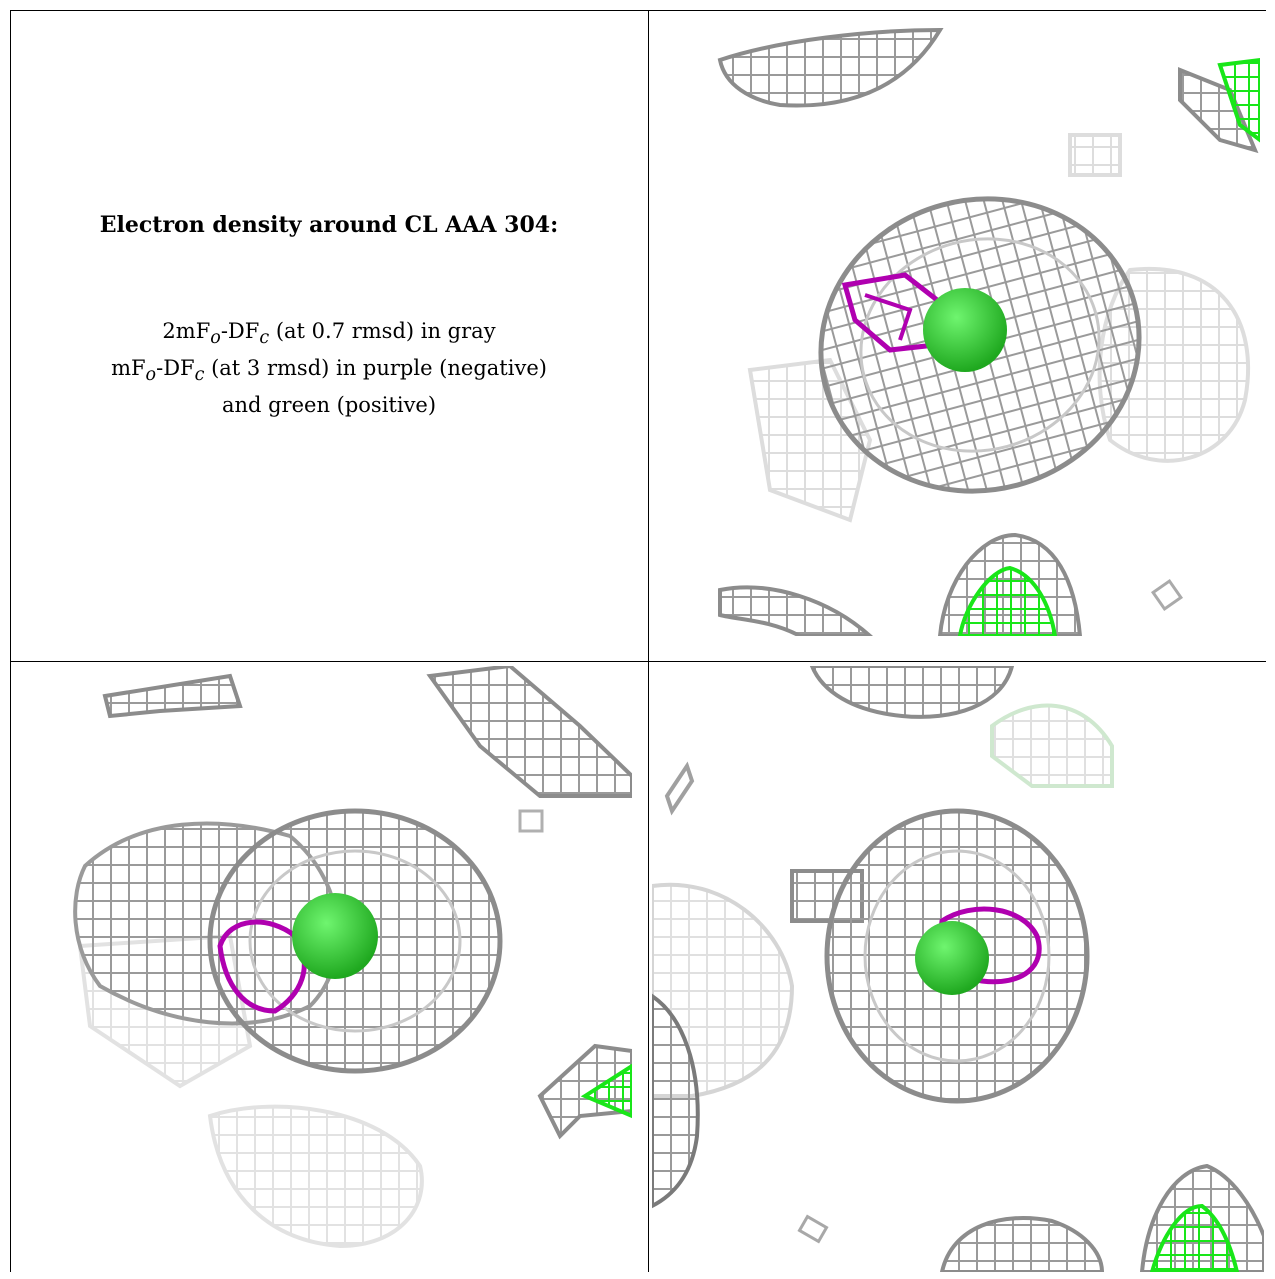 This screenshot has height=1279, width=1275. What do you see at coordinates (329, 371) in the screenshot?
I see `legend-line-mfo-dfc: mFo-DFc (at 3 rmsd) in purple (negative)` at bounding box center [329, 371].